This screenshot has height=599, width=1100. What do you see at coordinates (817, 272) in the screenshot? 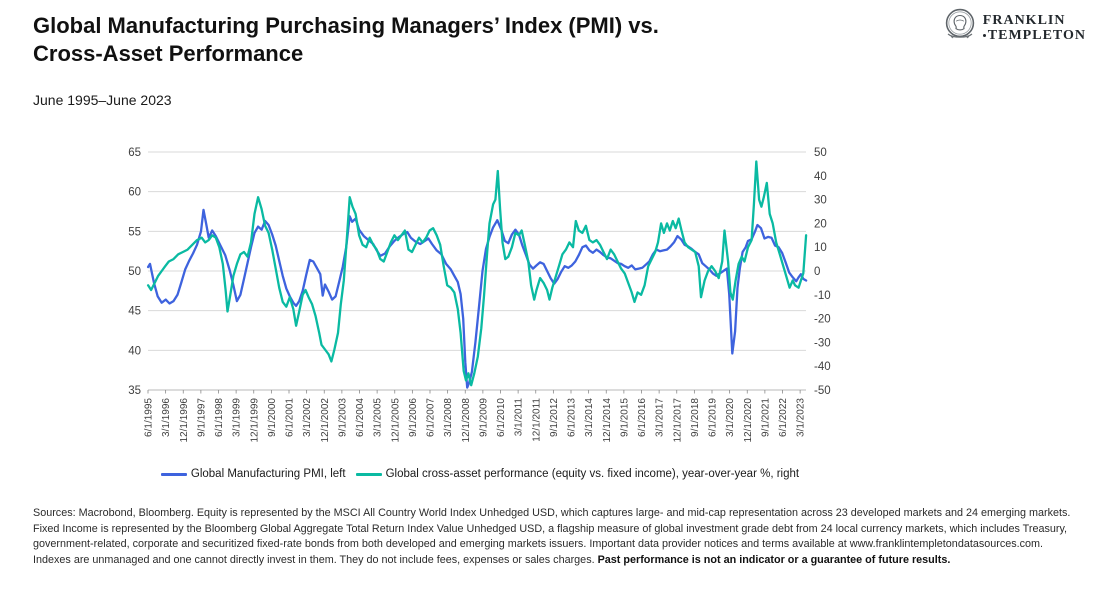
I see `svg-text: 0` at bounding box center [817, 272].